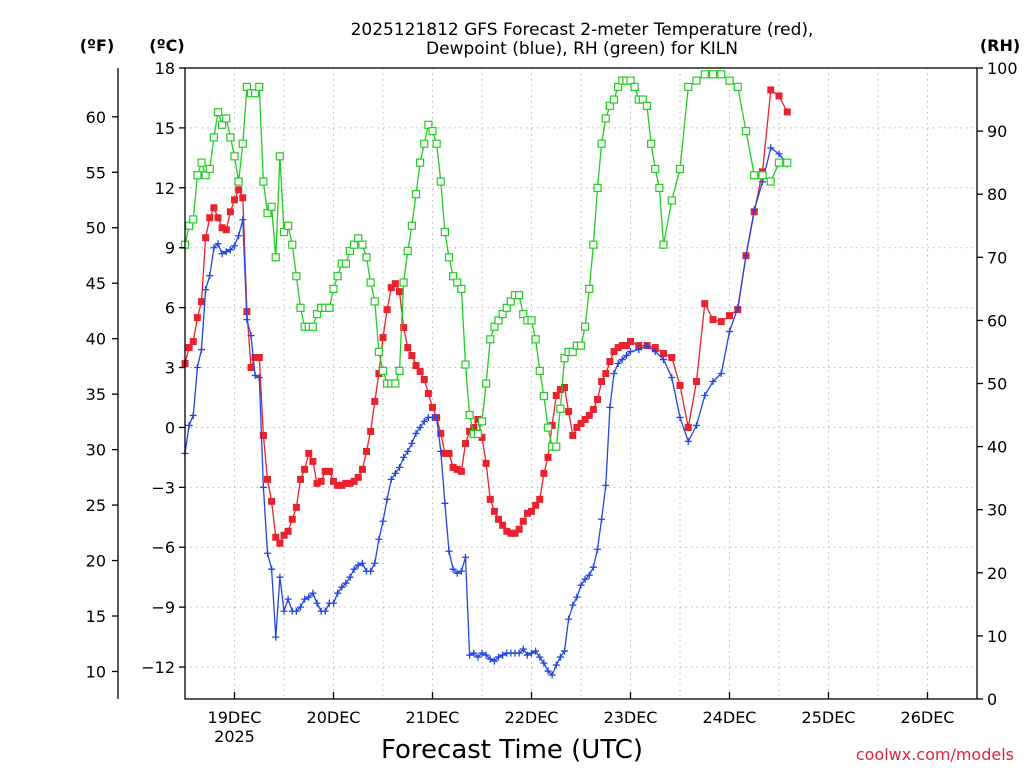 The width and height of the screenshot is (1024, 768). What do you see at coordinates (997, 131) in the screenshot?
I see `rh-tick-label: 90` at bounding box center [997, 131].